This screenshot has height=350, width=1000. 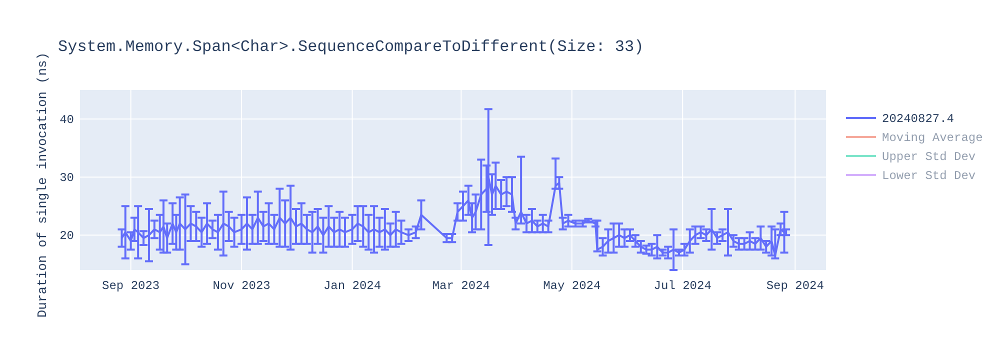 What do you see at coordinates (351, 47) in the screenshot?
I see `chart-title: System.Memory.Span<Char>.SequenceCompareToDifferent(Size: 33)` at bounding box center [351, 47].